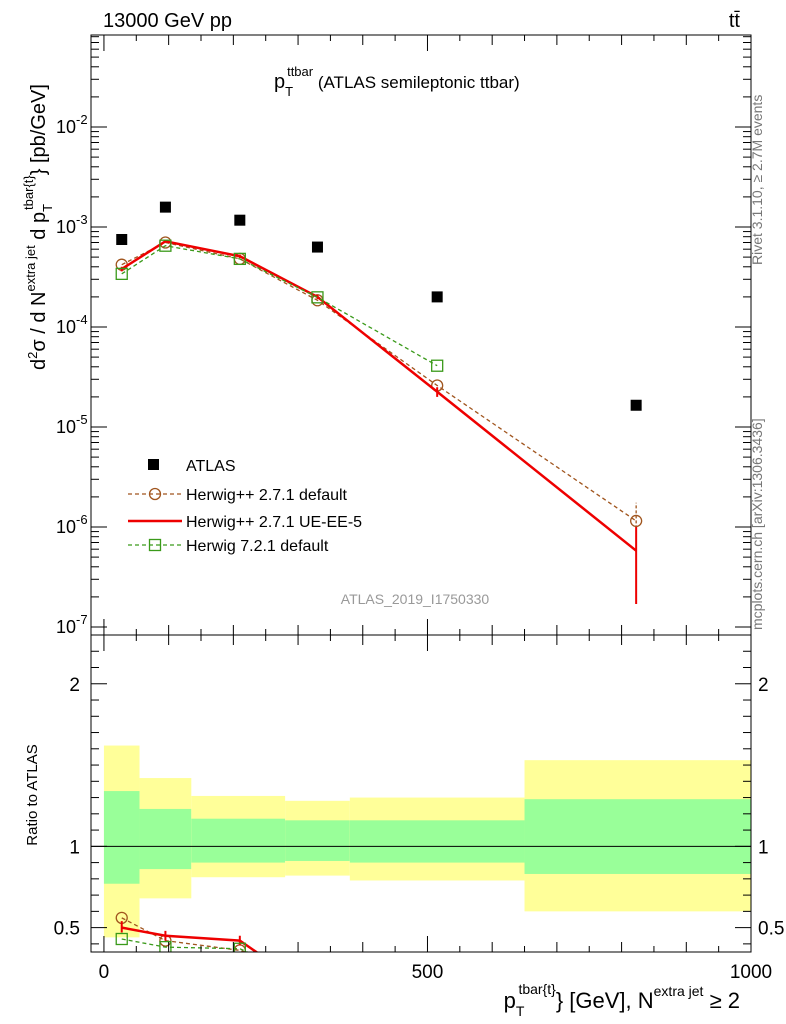 Image resolution: width=786 pixels, height=1024 pixels. Describe the element at coordinates (510, 1000) in the screenshot. I see `xlabel-p: p` at that location.